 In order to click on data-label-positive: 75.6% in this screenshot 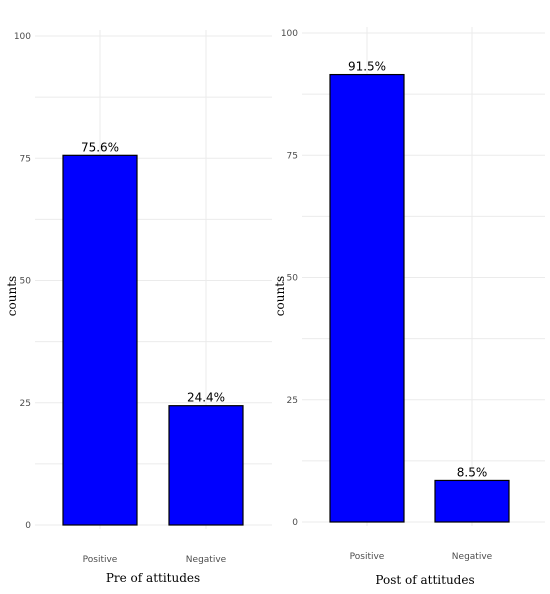, I will do `click(100, 147)`.